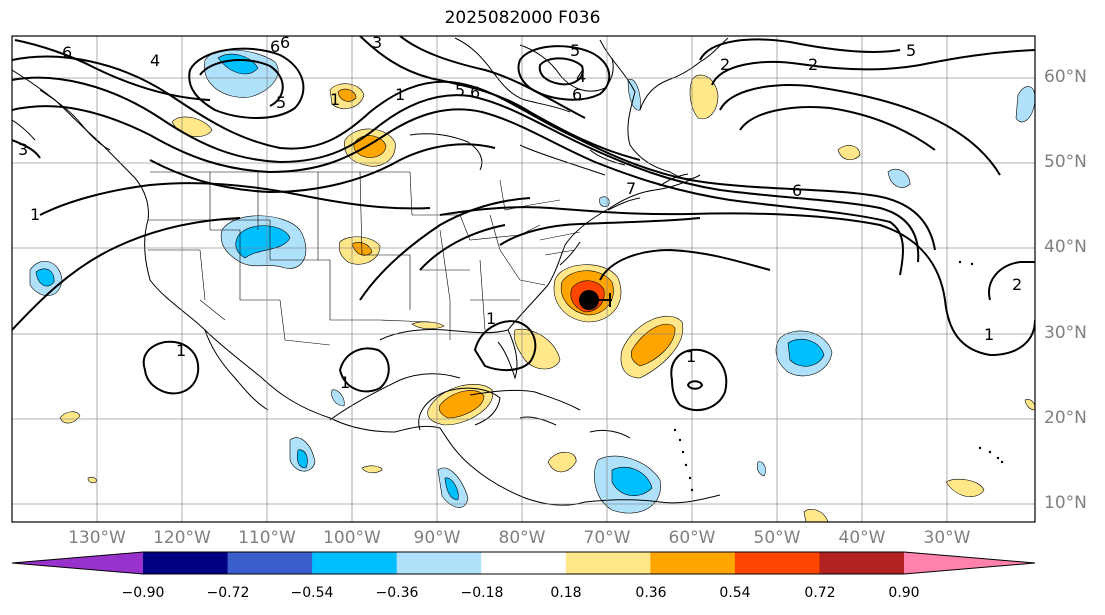 Image resolution: width=1105 pixels, height=615 pixels. I want to click on colorbar-tick-label: −0.90, so click(143, 593).